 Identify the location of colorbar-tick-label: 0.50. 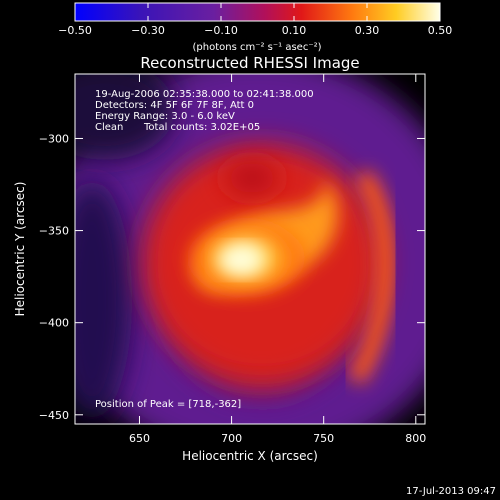
(440, 30).